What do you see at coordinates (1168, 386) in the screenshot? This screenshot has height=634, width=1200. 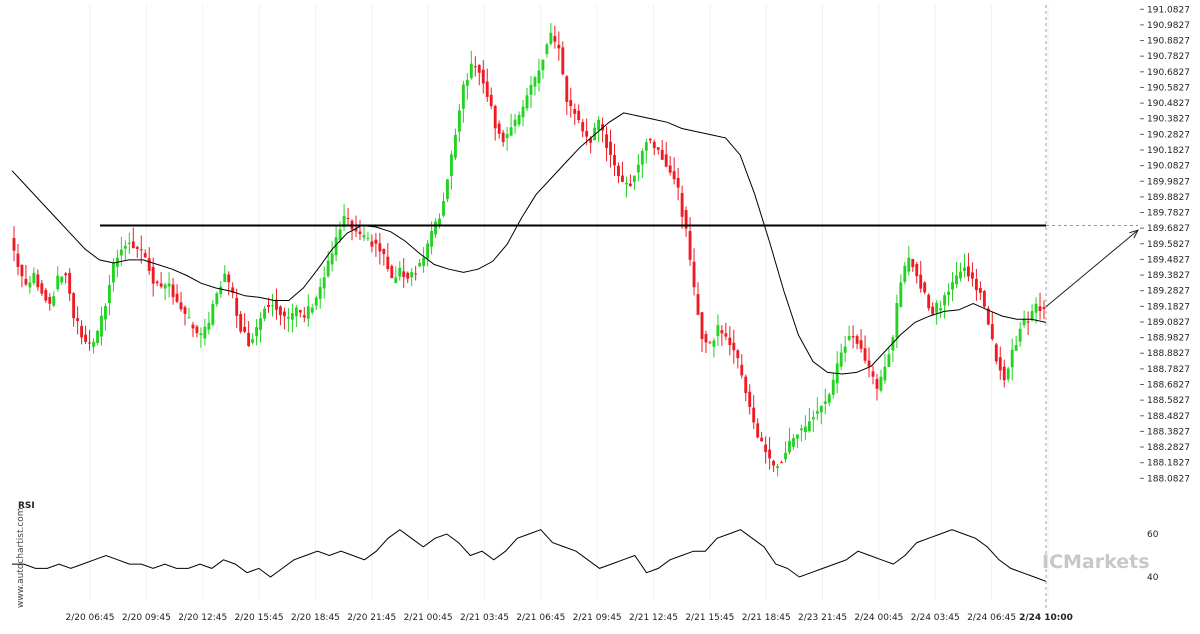 I see `y-tick-label: 188.6827` at bounding box center [1168, 386].